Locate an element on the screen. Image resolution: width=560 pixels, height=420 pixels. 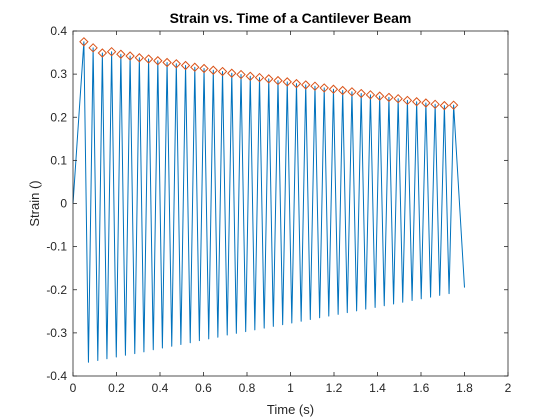
x-tick-label: 1.2 is located at coordinates (334, 388).